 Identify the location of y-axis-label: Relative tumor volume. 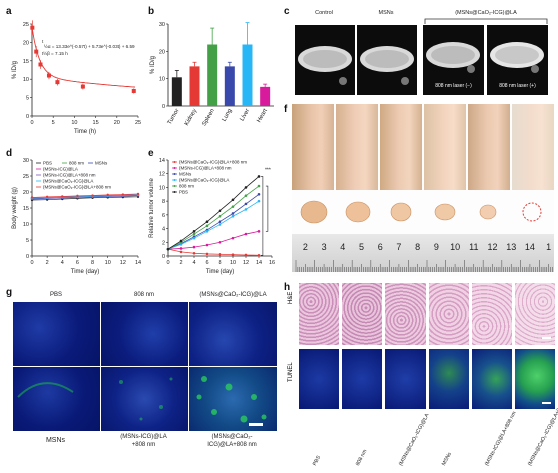
(152, 207).